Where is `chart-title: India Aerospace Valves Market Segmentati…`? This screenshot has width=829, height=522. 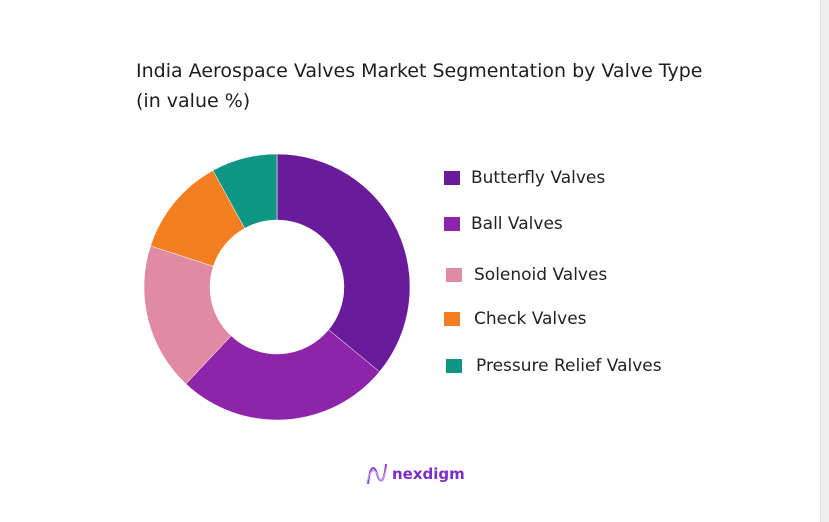
chart-title: India Aerospace Valves Market Segmentati… is located at coordinates (419, 86).